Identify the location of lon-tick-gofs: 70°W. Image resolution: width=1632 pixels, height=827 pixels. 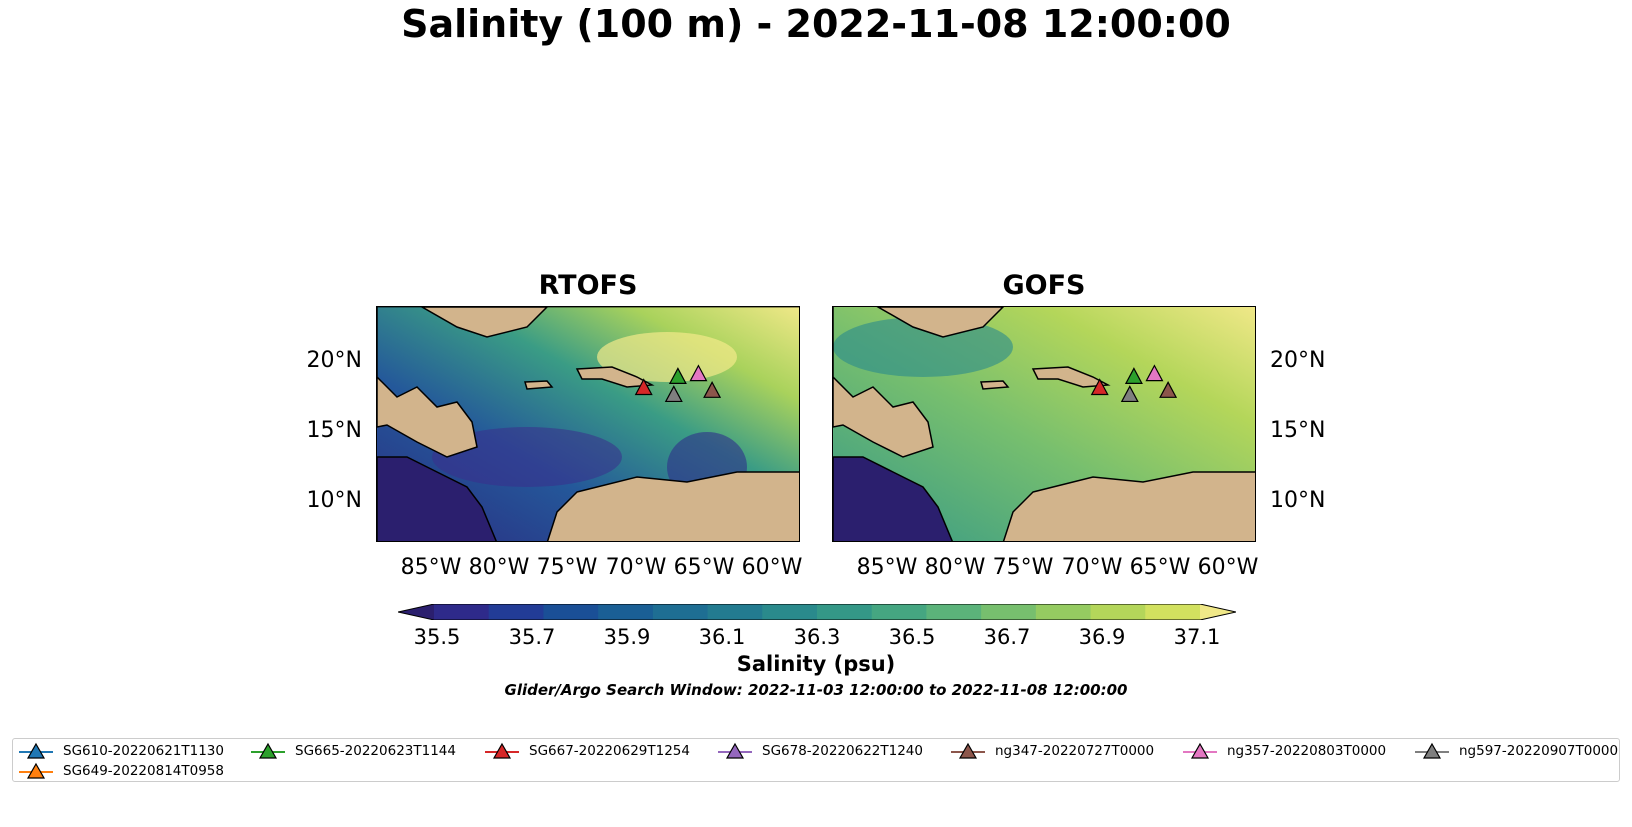
(1092, 567).